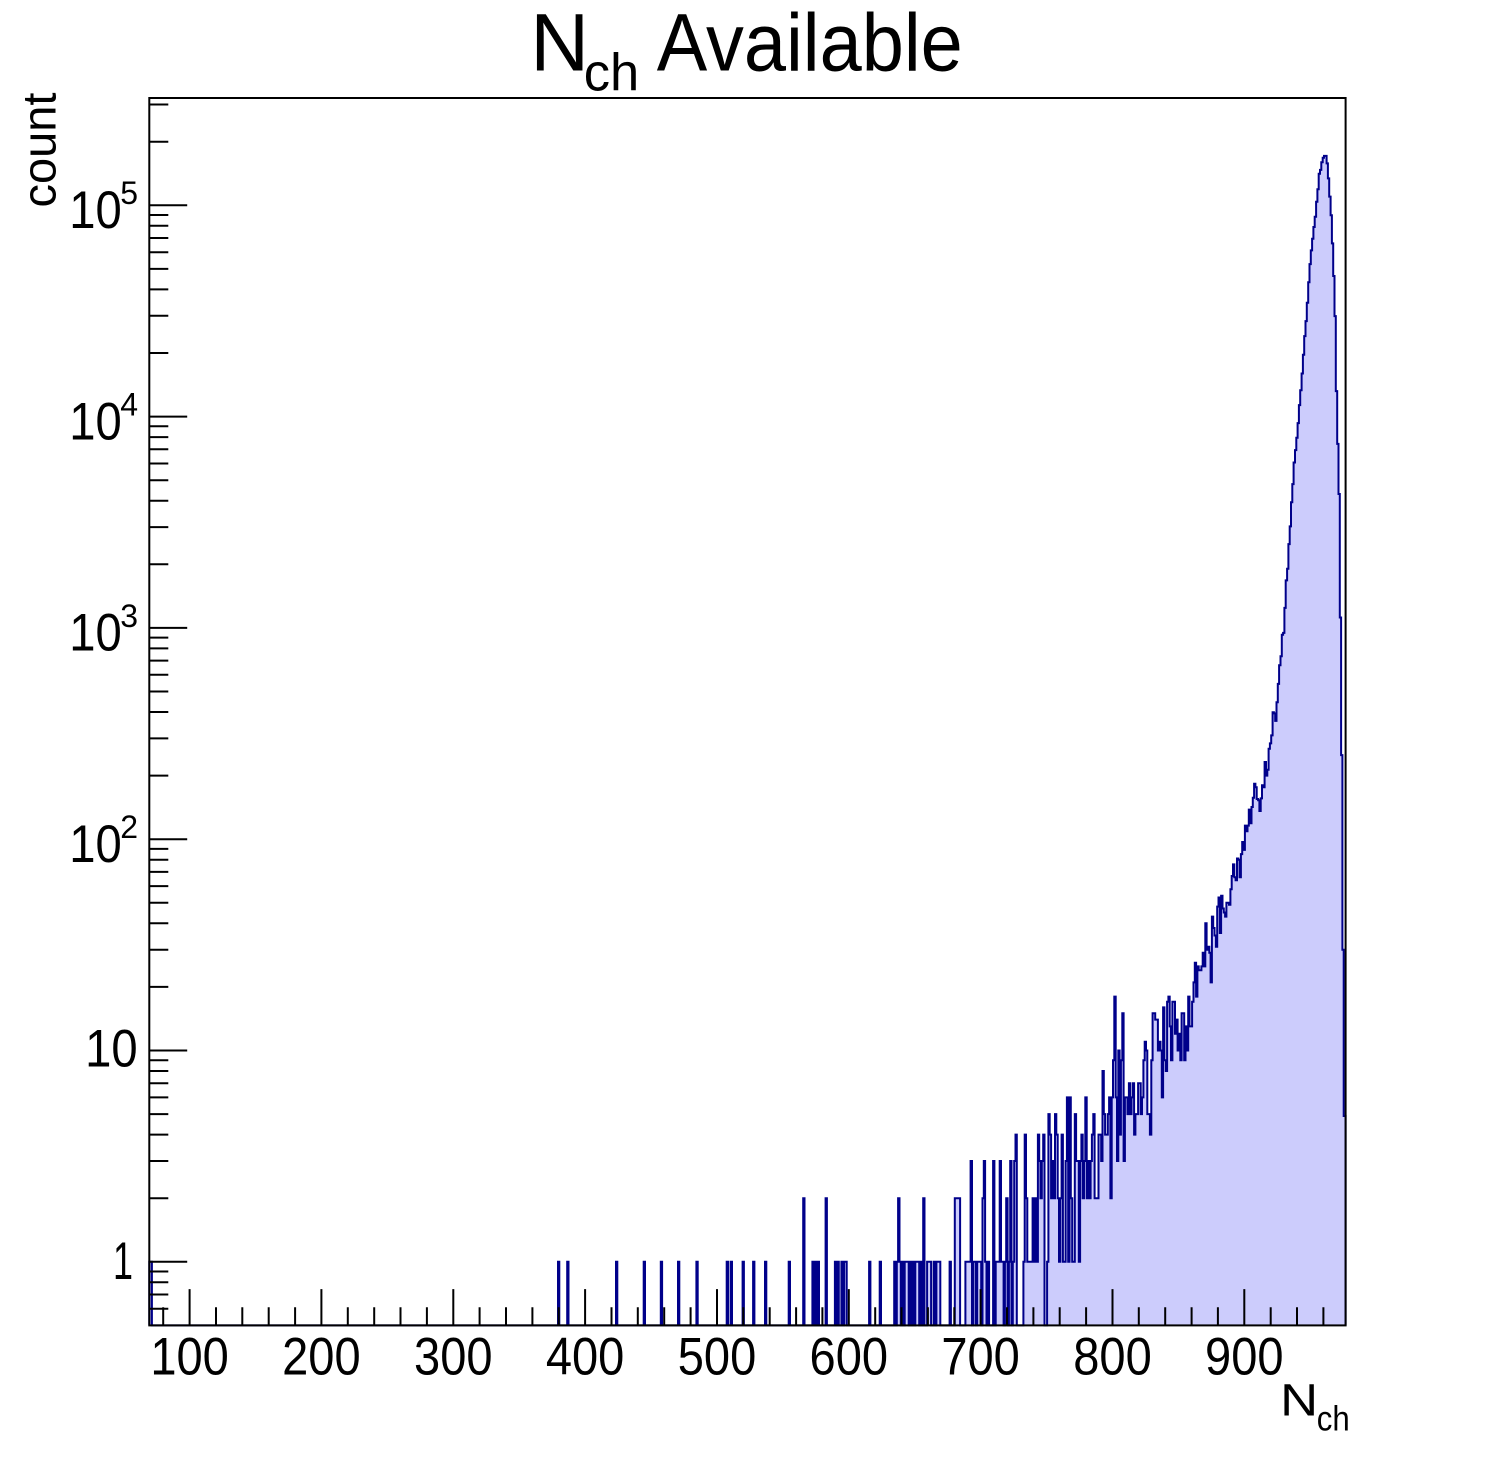 This screenshot has width=1496, height=1472. Describe the element at coordinates (717, 1357) in the screenshot. I see `svg-text: 500` at that location.